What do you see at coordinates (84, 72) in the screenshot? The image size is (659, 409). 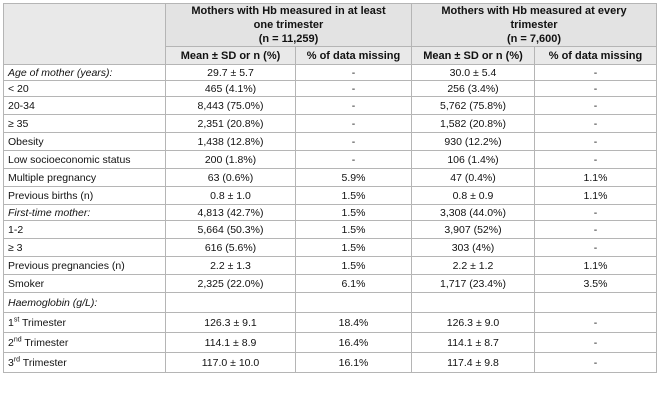 I see `row-label: Age of mother (years):` at bounding box center [84, 72].